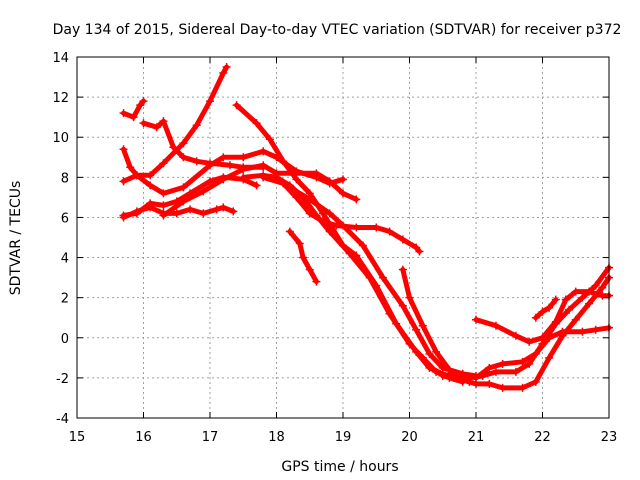 Image resolution: width=640 pixels, height=480 pixels. What do you see at coordinates (476, 437) in the screenshot?
I see `x-tick-label: 21` at bounding box center [476, 437].